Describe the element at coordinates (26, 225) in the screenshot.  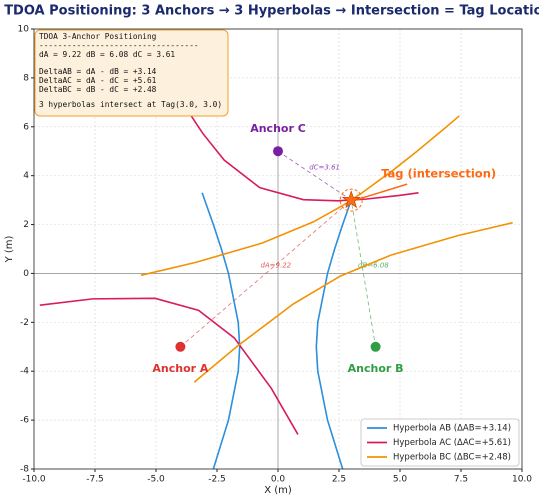
I see `y-tick-label: 2` at that location.